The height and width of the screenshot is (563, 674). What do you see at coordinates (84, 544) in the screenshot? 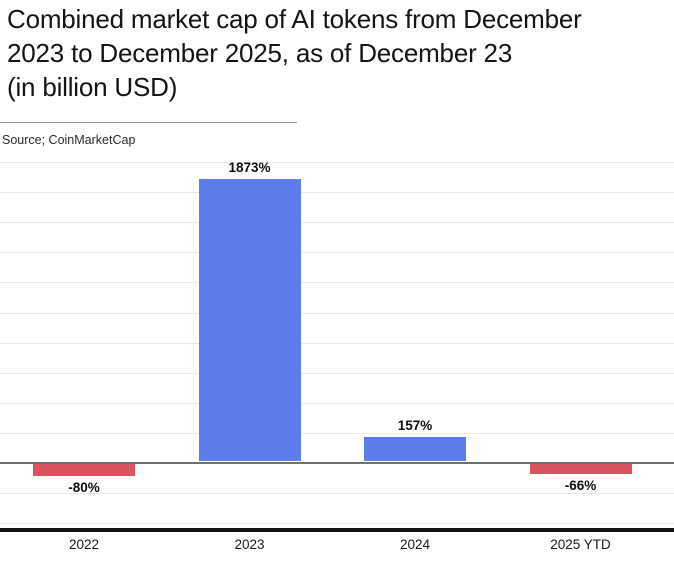
I see `x-axis-label-2022: 2022` at bounding box center [84, 544].